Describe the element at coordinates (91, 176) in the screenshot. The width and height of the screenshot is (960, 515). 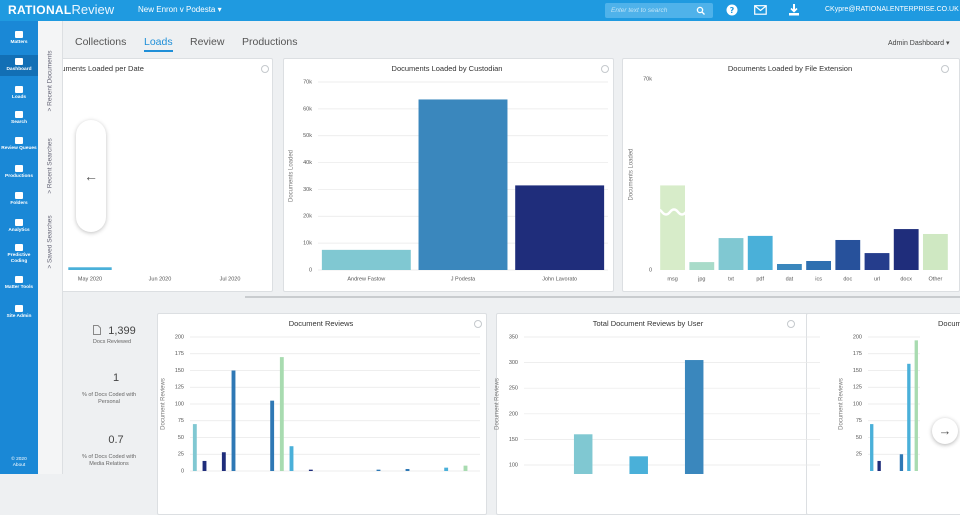
I see `previous-button: ←` at that location.